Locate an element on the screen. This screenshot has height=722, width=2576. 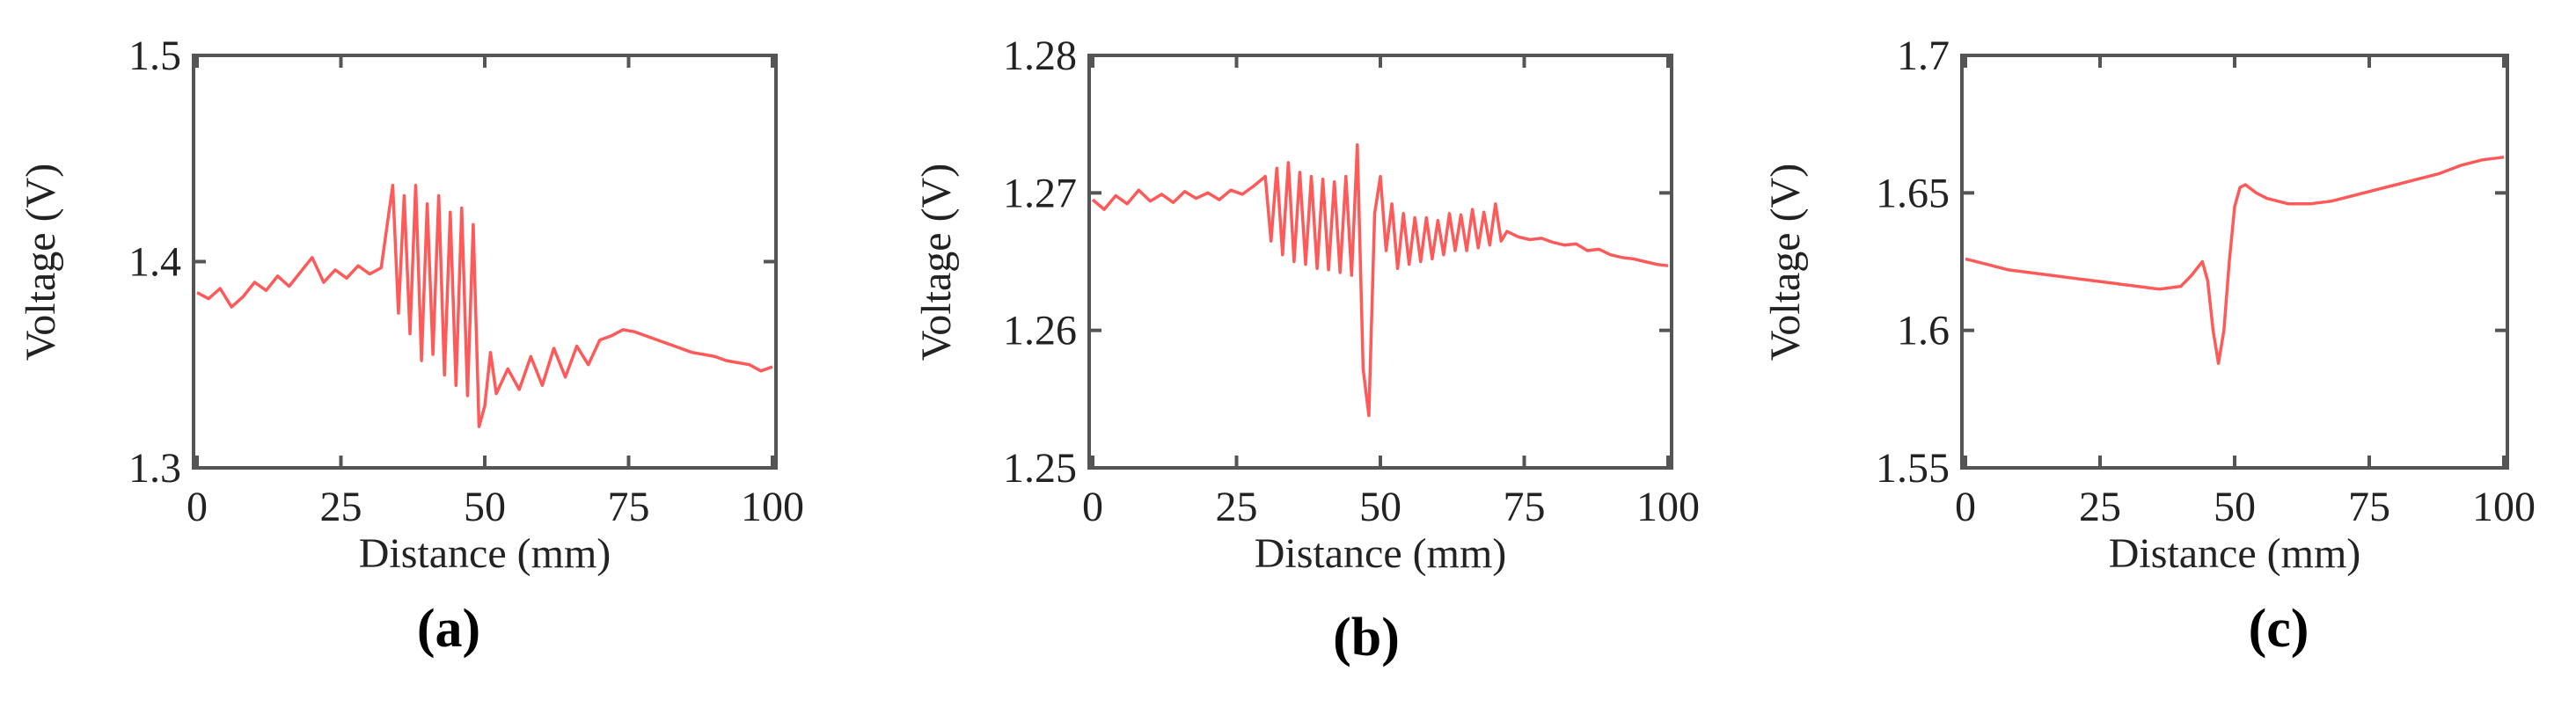
panel-a-y-tick-label: 1.5 is located at coordinates (154, 56).